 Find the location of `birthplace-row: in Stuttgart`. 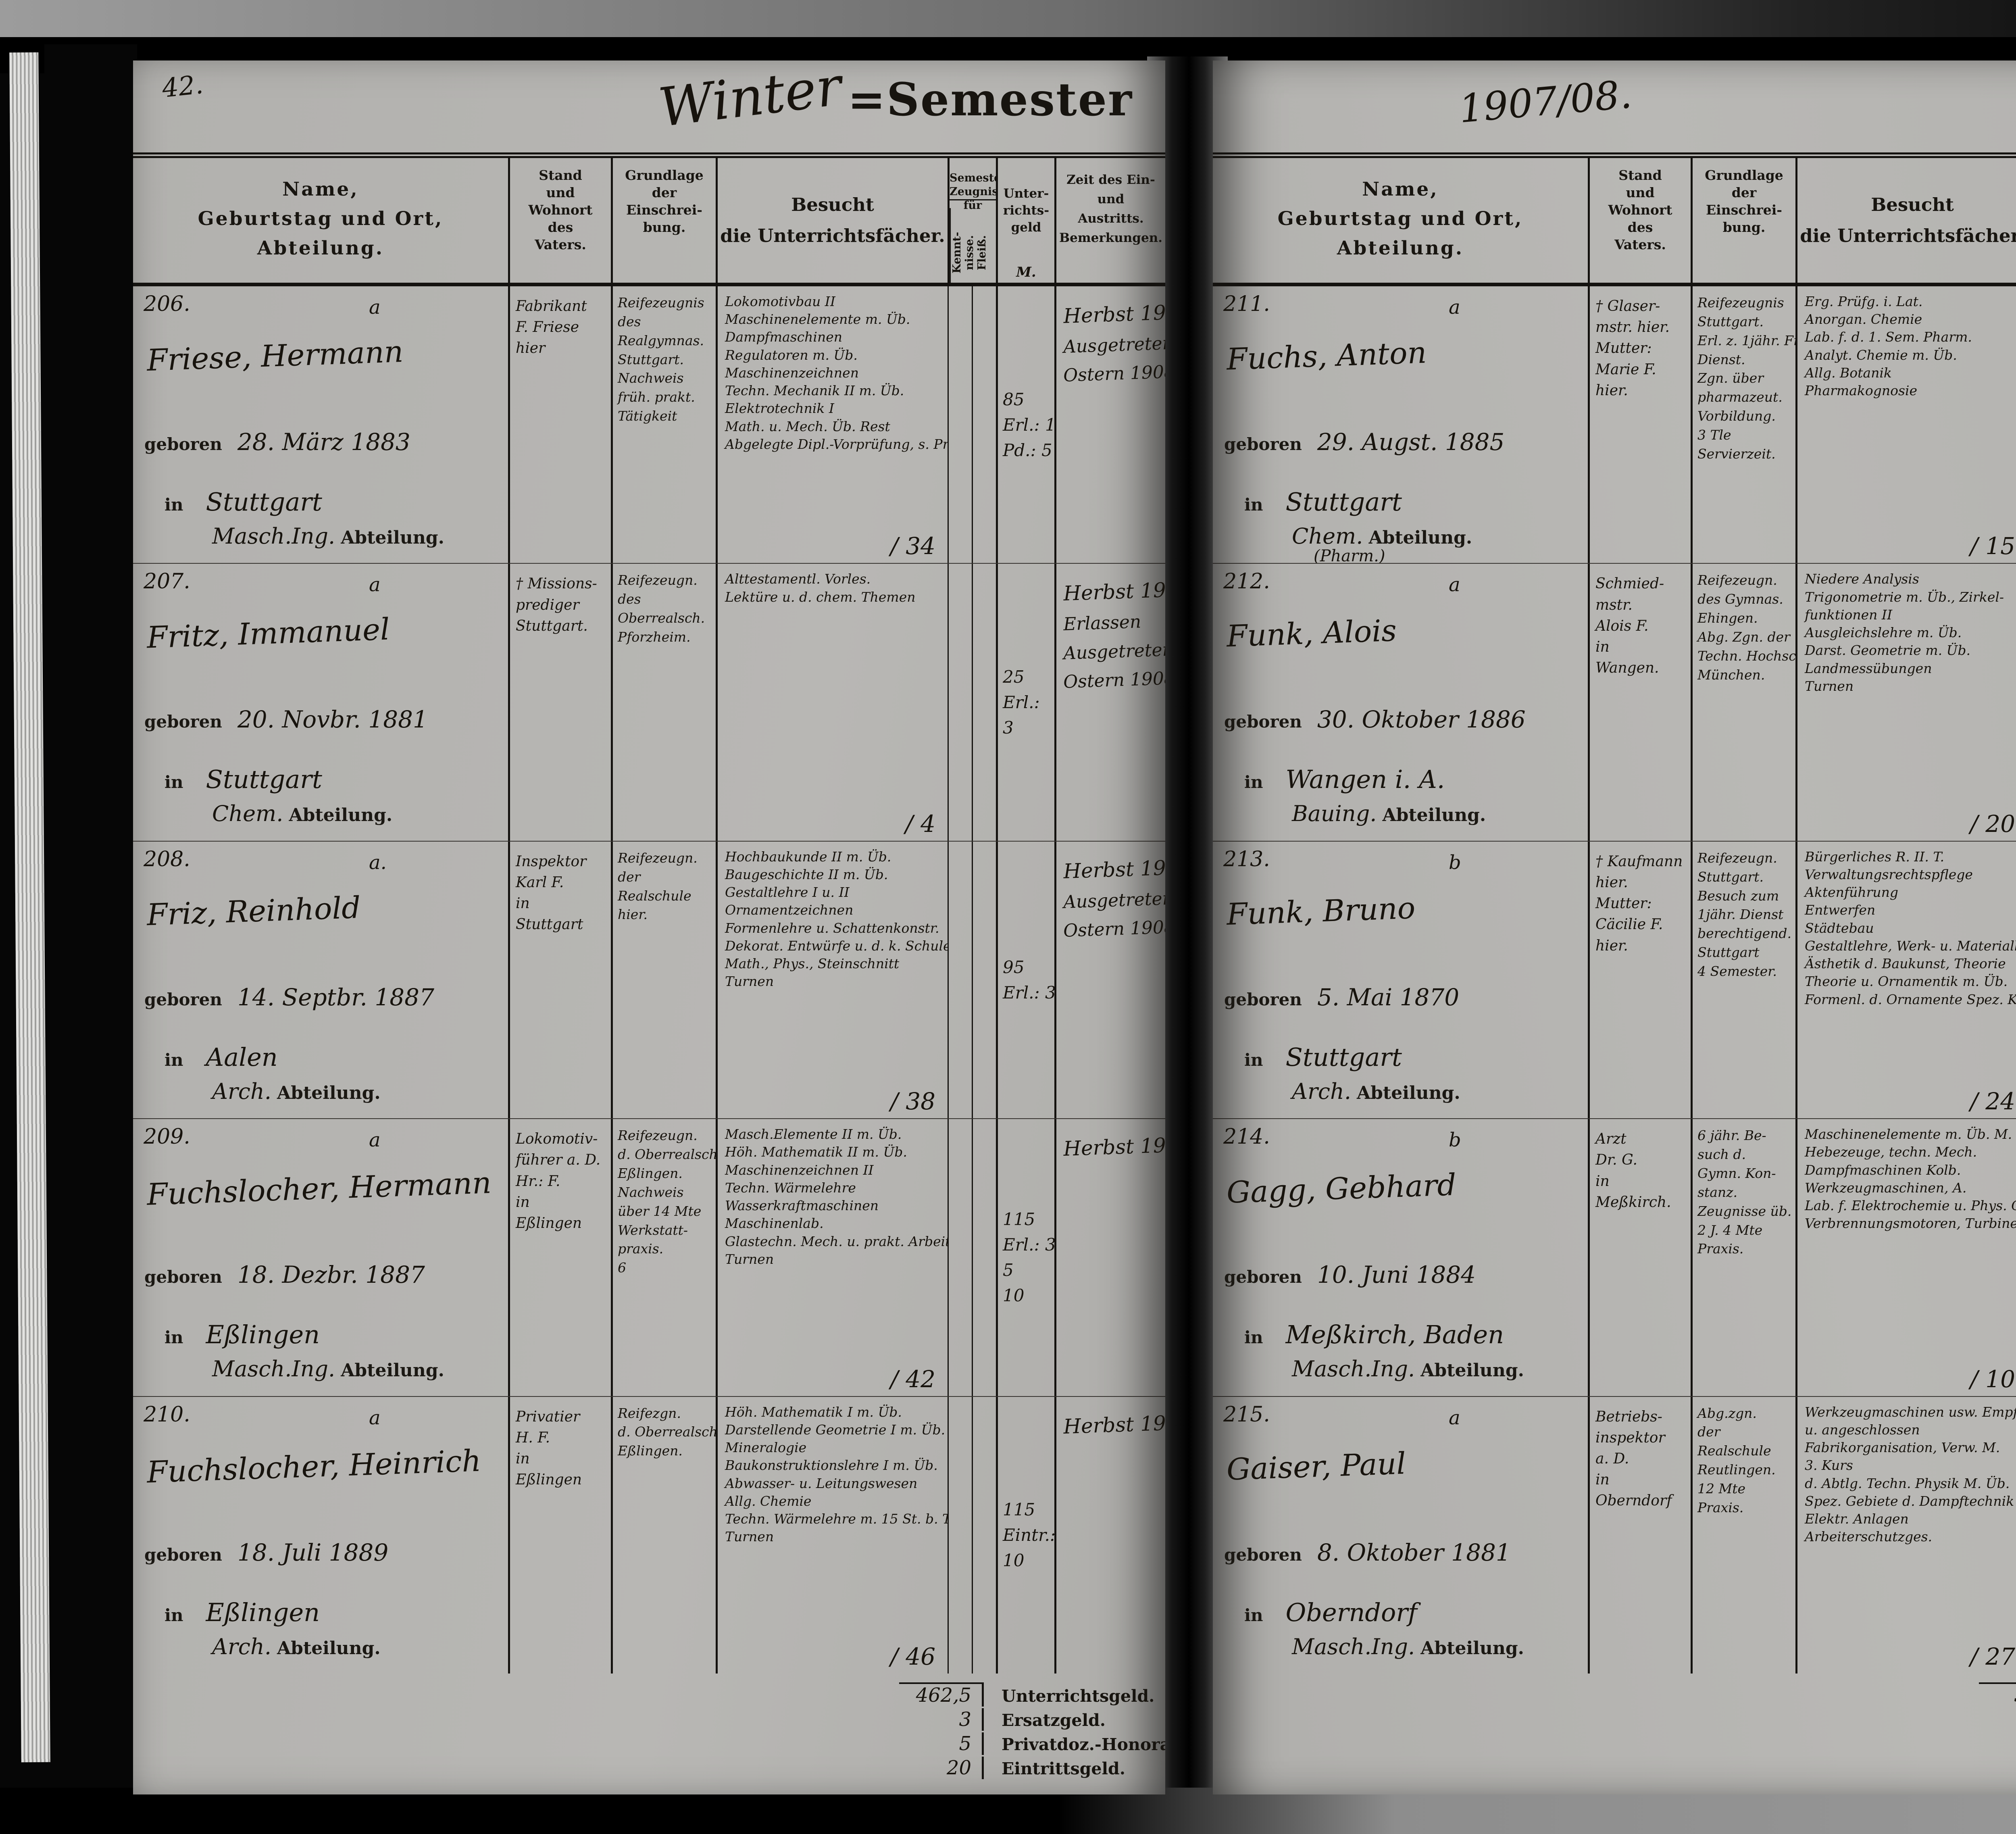

birthplace-row: in Stuttgart is located at coordinates (1323, 1057).